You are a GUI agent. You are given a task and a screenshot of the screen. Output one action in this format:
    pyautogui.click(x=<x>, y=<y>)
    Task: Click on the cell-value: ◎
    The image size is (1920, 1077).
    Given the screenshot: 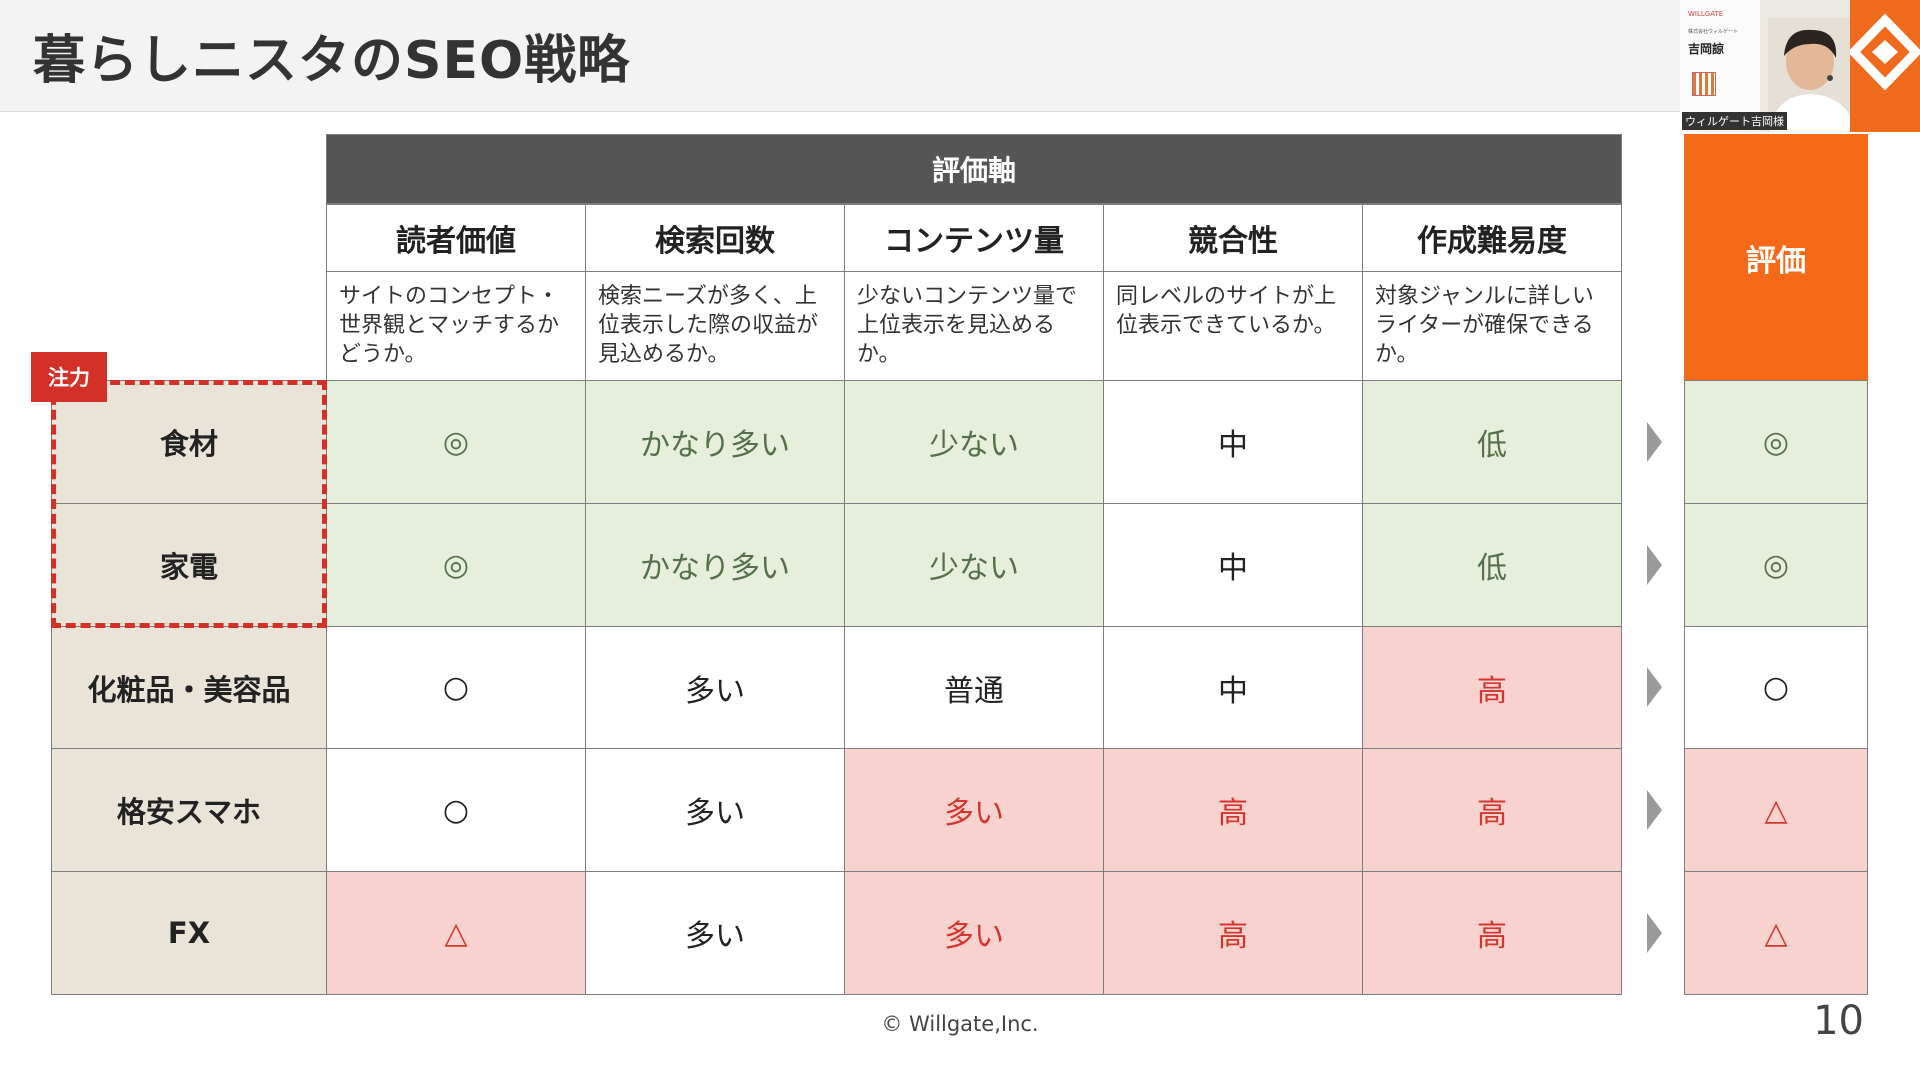 What is the action you would take?
    pyautogui.click(x=456, y=442)
    